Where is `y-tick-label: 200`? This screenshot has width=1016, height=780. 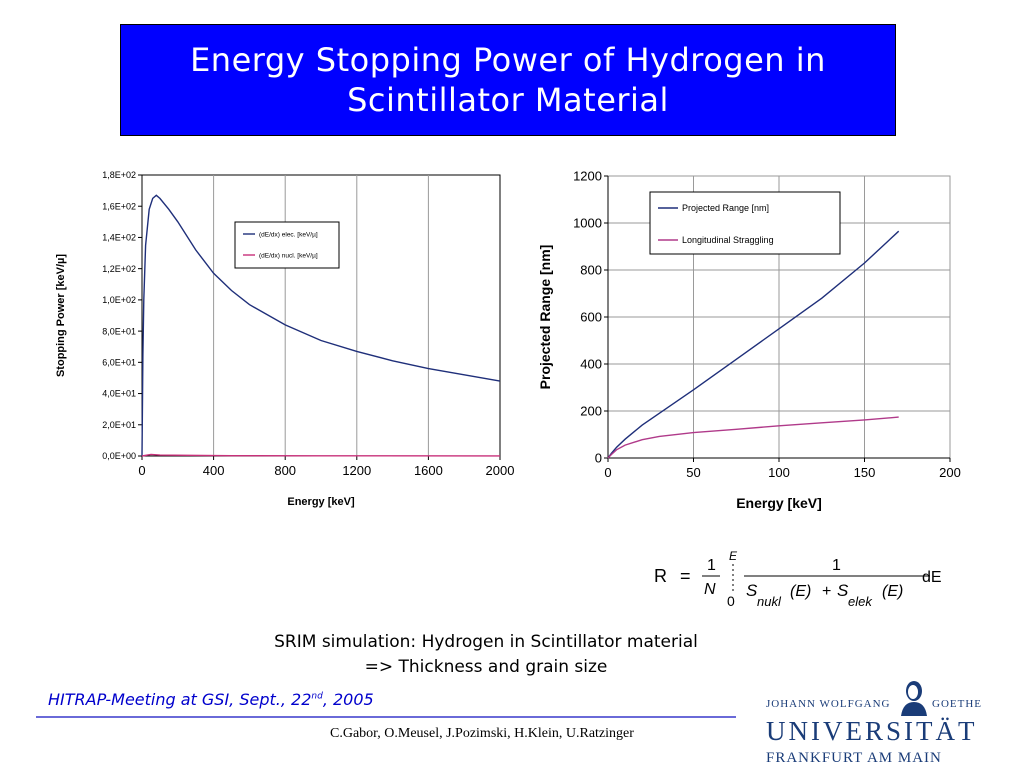
y-tick-label: 200 is located at coordinates (591, 411).